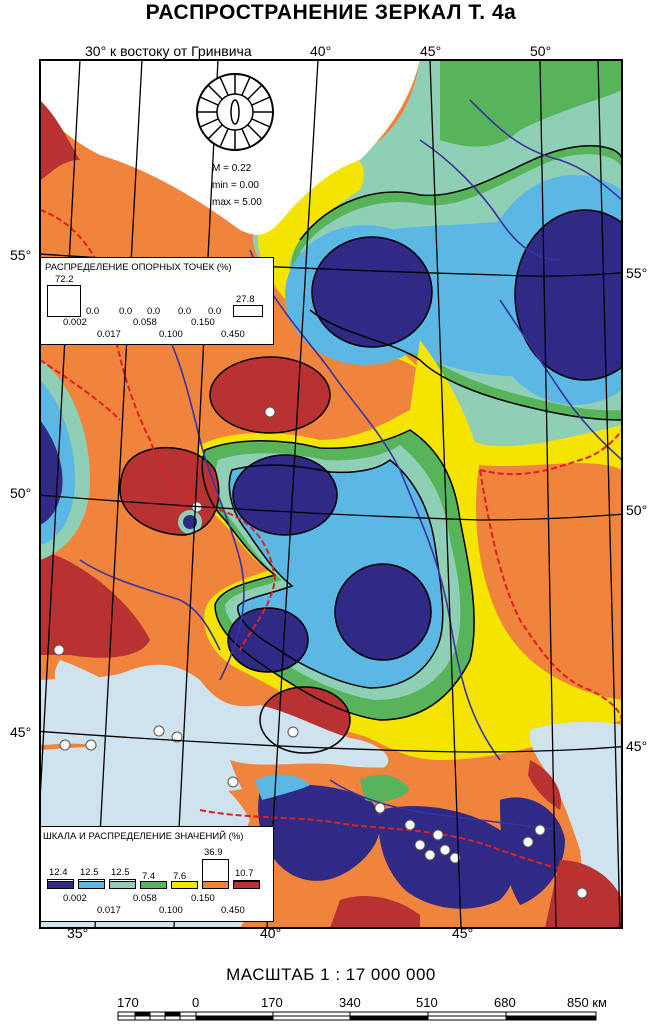  Describe the element at coordinates (60, 140) in the screenshot. I see `zone-red-nw-corner` at that location.